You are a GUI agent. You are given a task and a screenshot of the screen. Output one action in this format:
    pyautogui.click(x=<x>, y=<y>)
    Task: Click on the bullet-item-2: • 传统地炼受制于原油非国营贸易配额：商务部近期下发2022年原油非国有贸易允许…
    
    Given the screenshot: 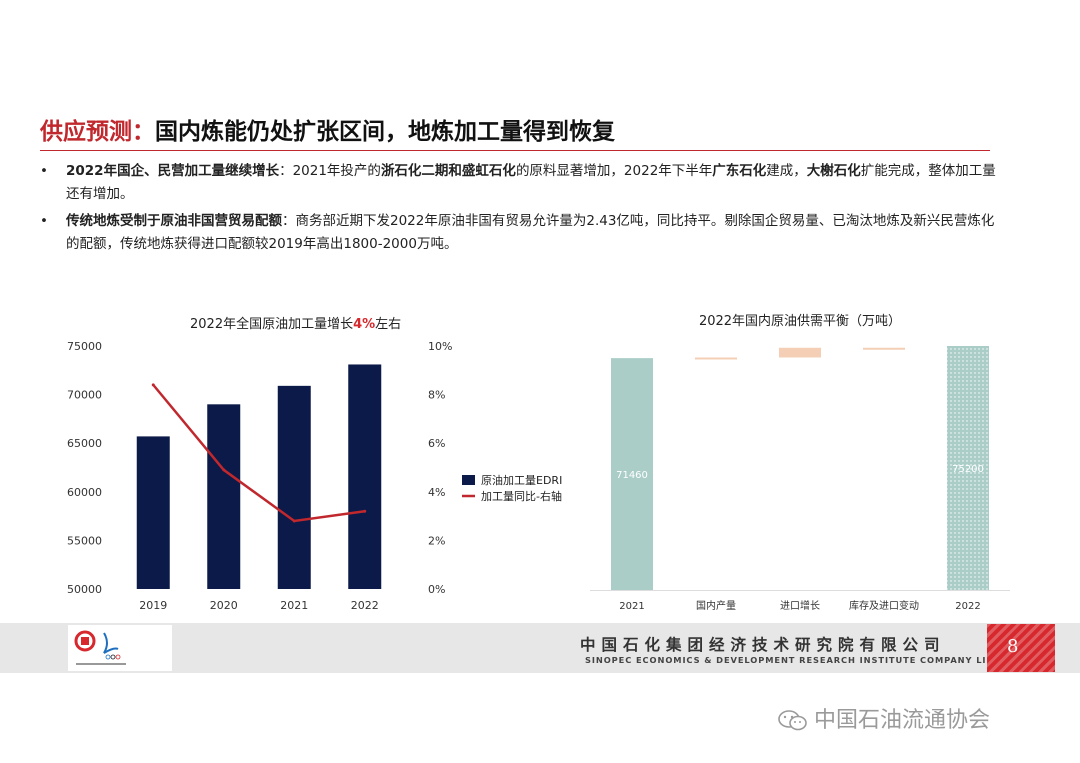 What is the action you would take?
    pyautogui.click(x=520, y=233)
    